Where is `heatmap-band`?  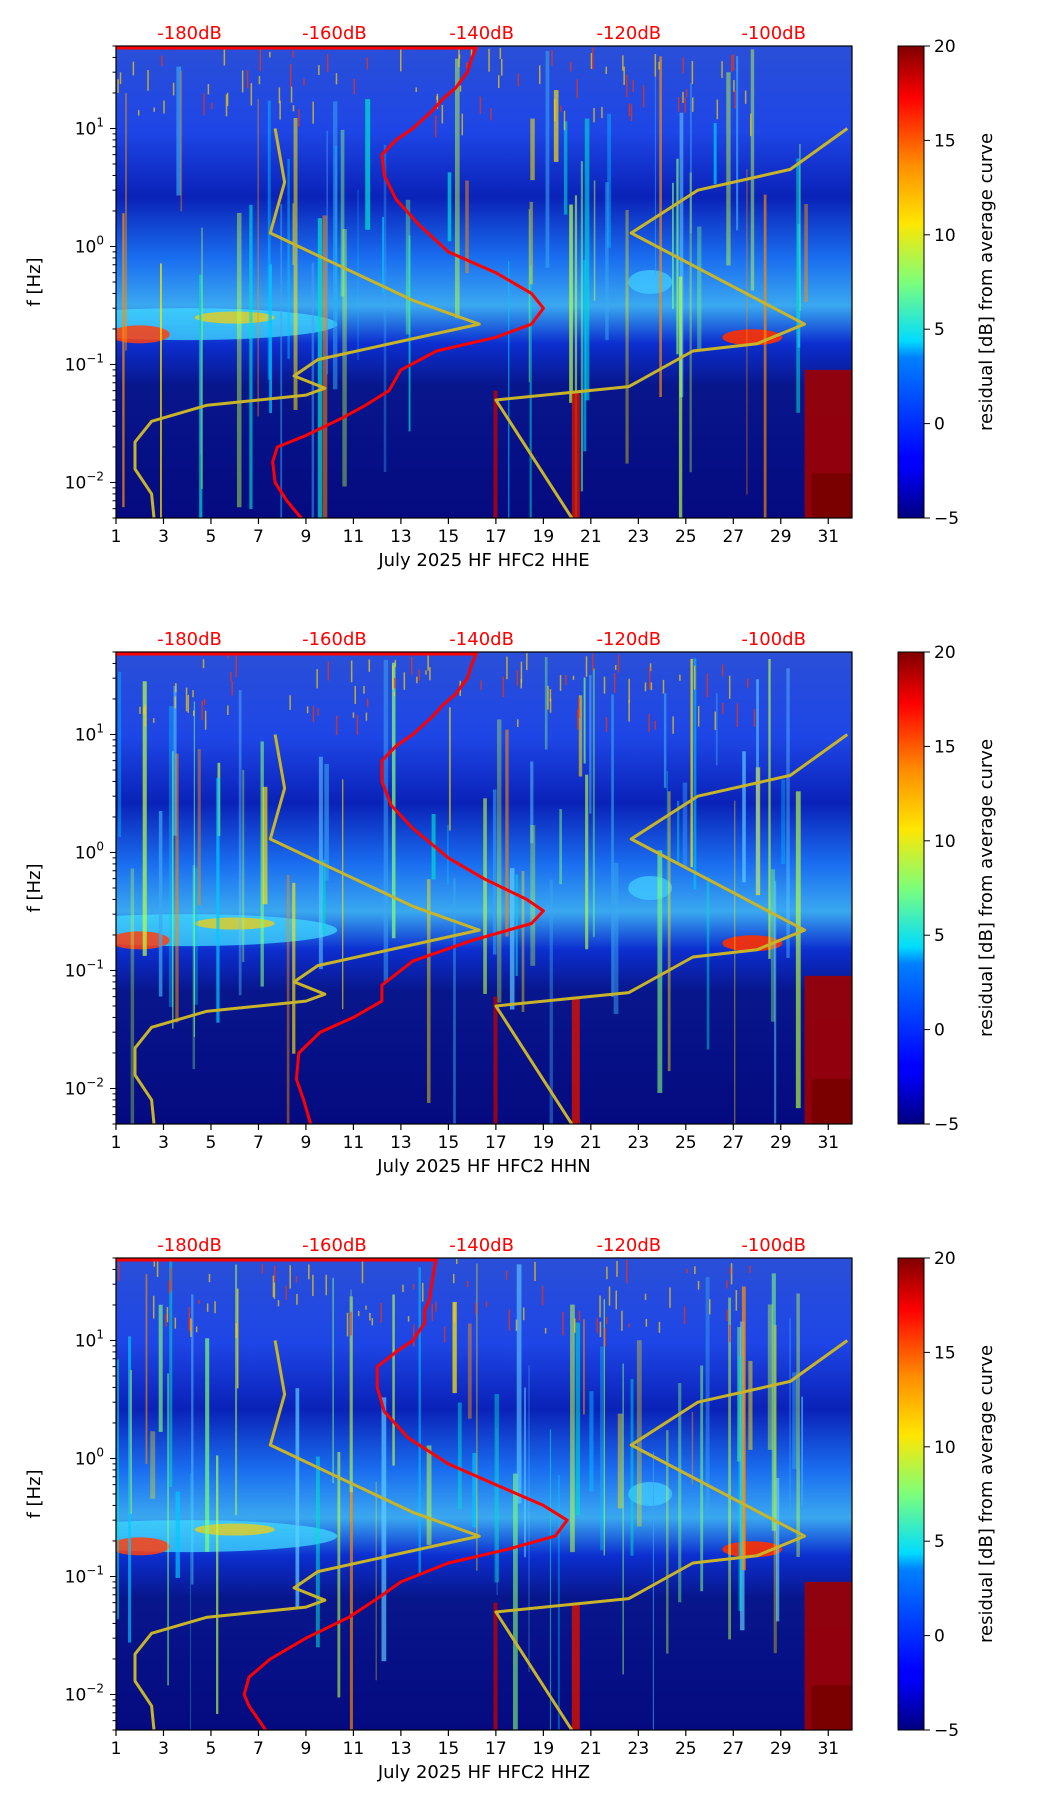
heatmap-band is located at coordinates (575, 1666).